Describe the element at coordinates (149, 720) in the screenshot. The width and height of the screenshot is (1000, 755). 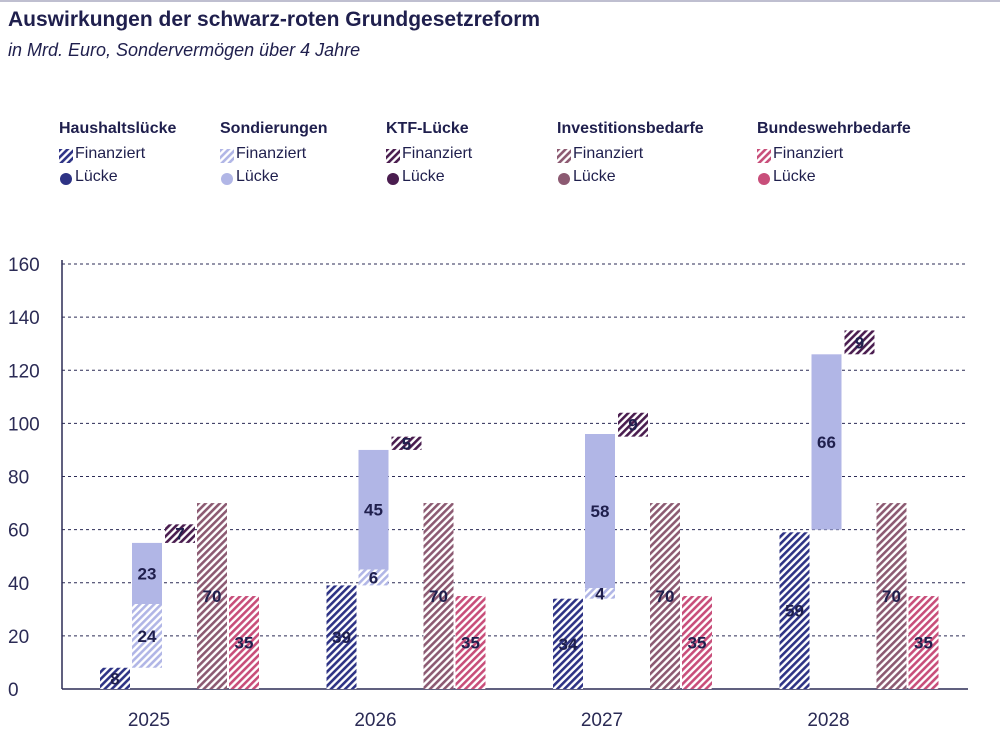
I see `x-tick-label: 2025` at that location.